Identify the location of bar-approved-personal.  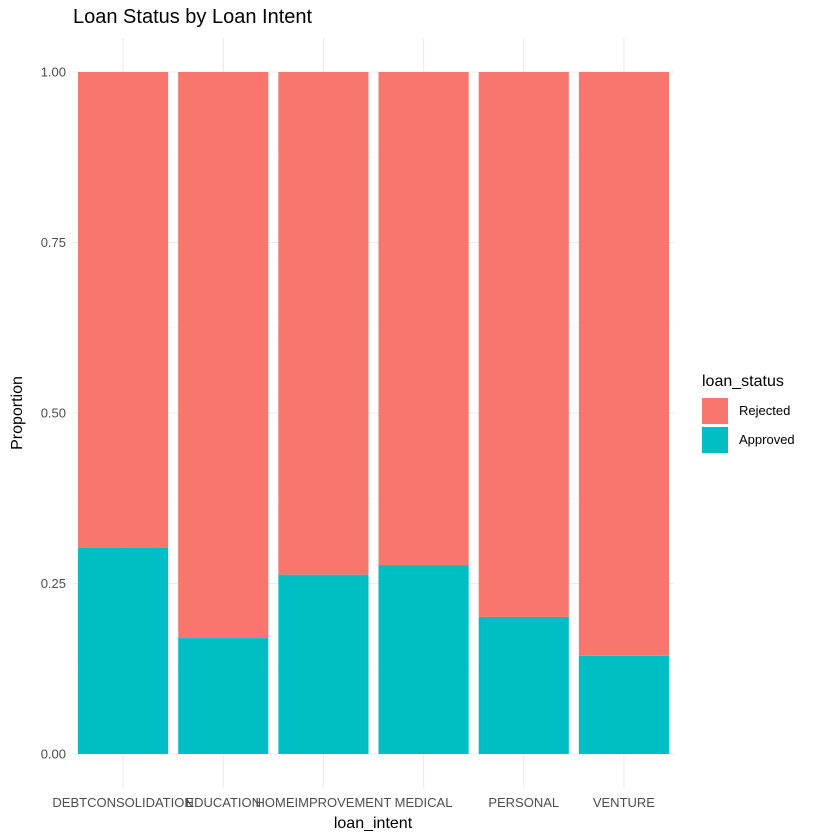
(523, 685).